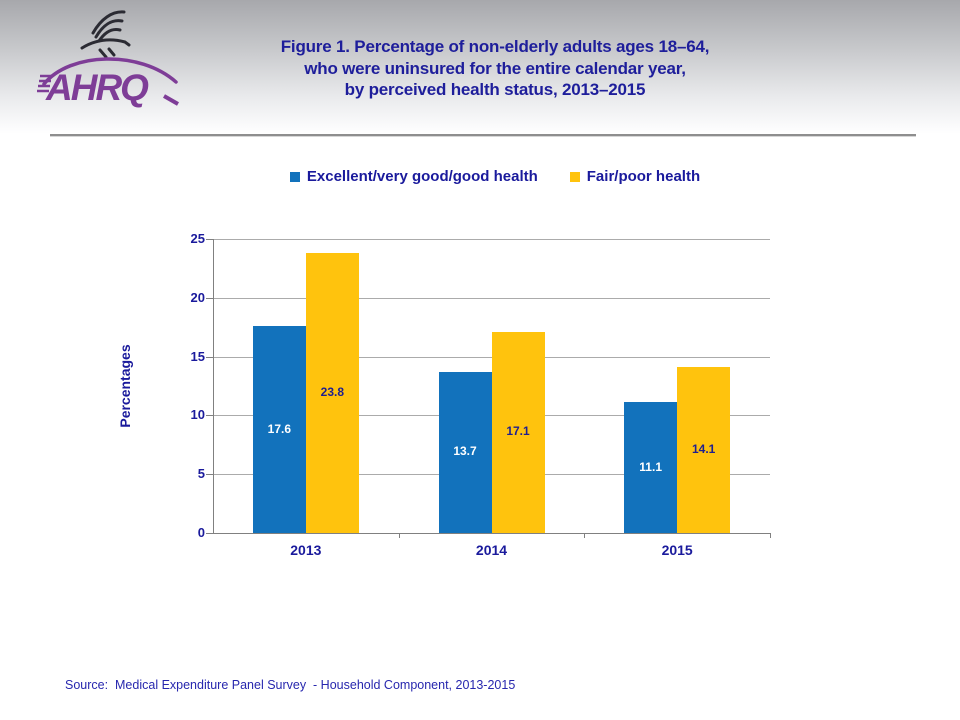  Describe the element at coordinates (491, 550) in the screenshot. I see `x-tick-label-2014: 2014` at that location.